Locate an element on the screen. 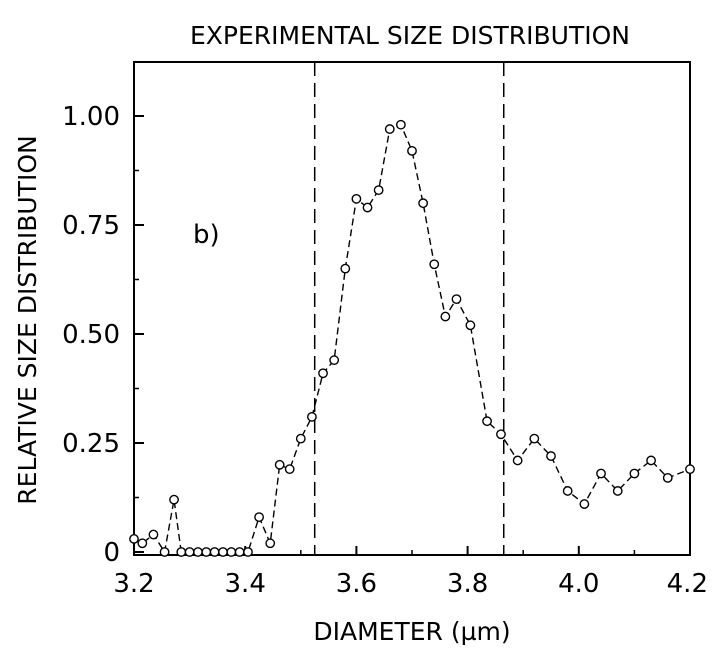 This screenshot has width=712, height=655. chart-title: EXPERIMENTAL SIZE DISTRIBUTION is located at coordinates (410, 35).